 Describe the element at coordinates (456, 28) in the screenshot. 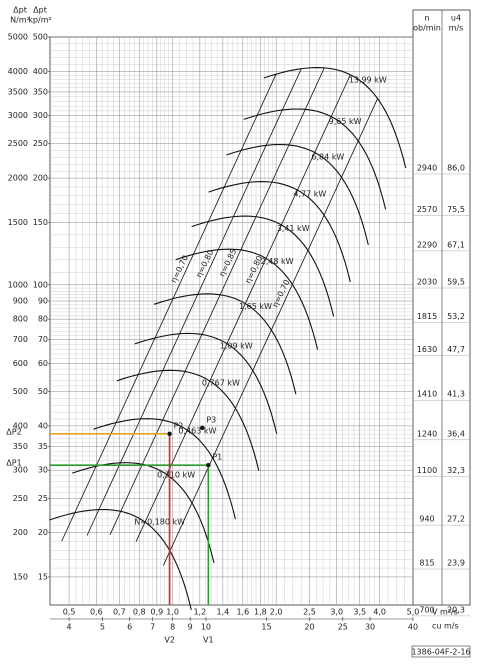

I see `u4-unit: m/s` at that location.